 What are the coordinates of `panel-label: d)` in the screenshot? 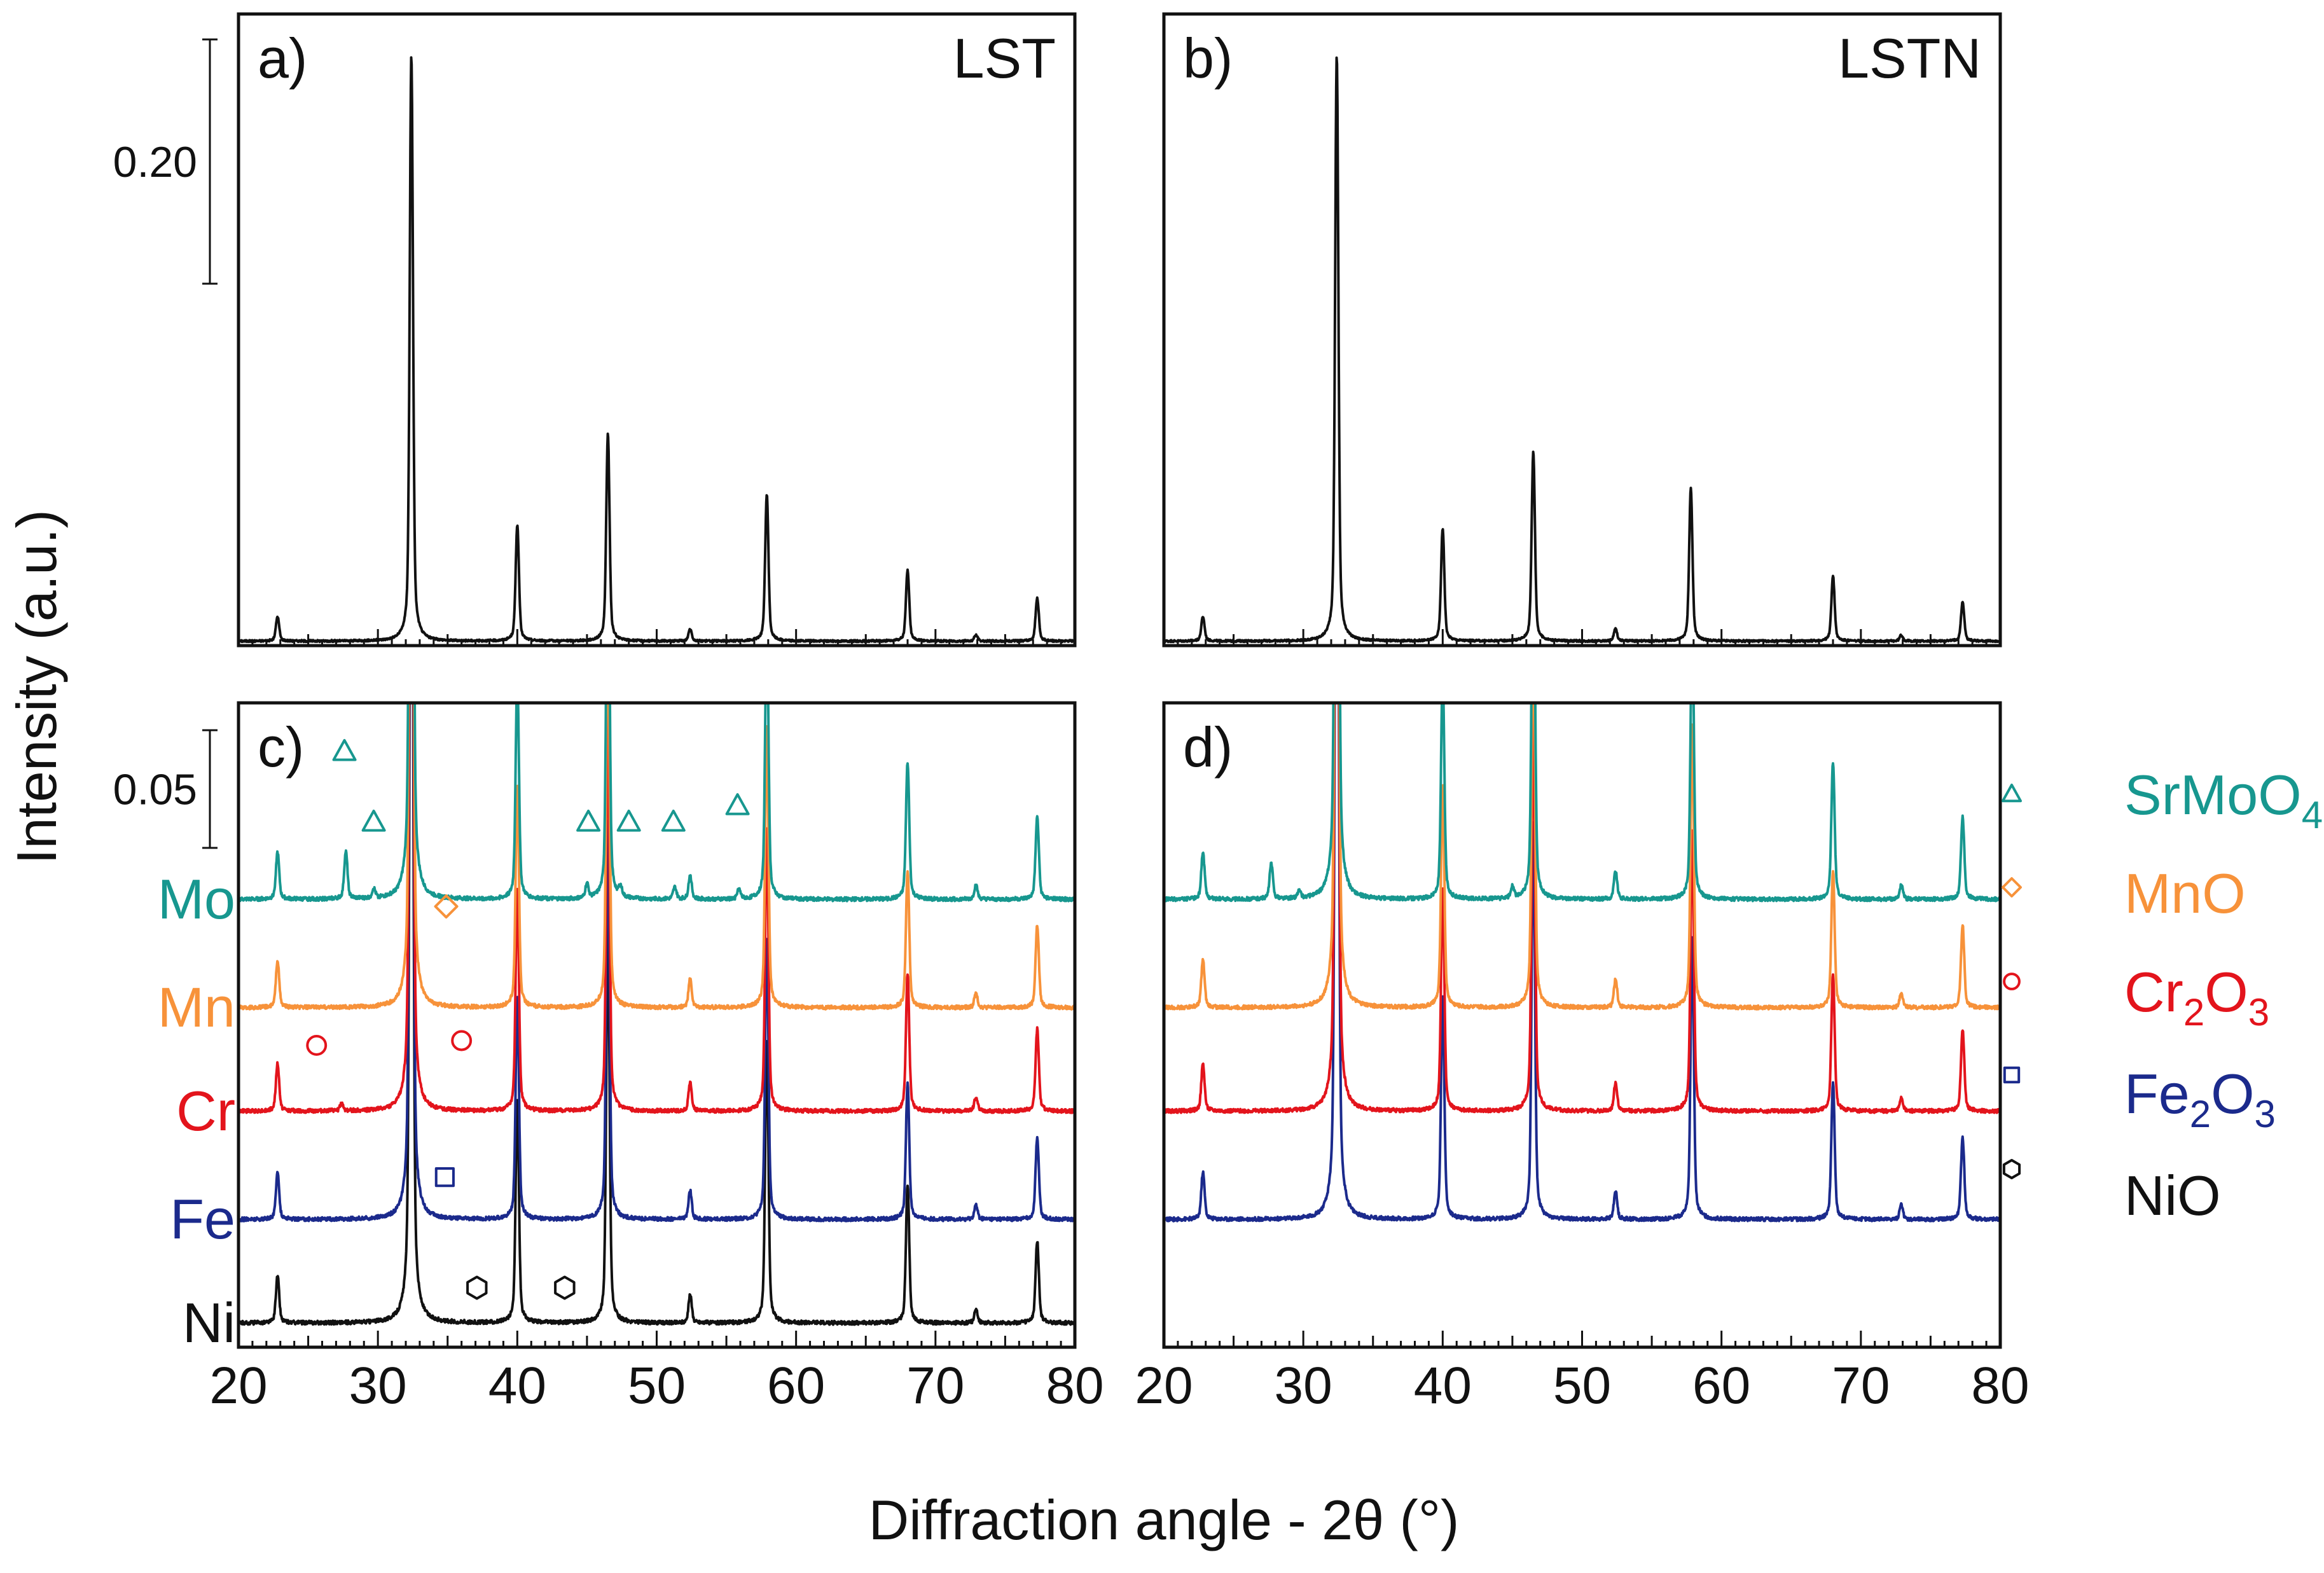 It's located at (1208, 747).